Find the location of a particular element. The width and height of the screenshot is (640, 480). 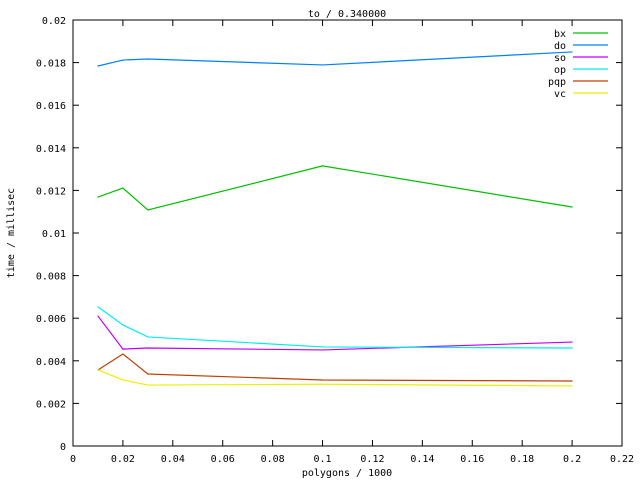

x-tick-label: 0.22 is located at coordinates (622, 459).